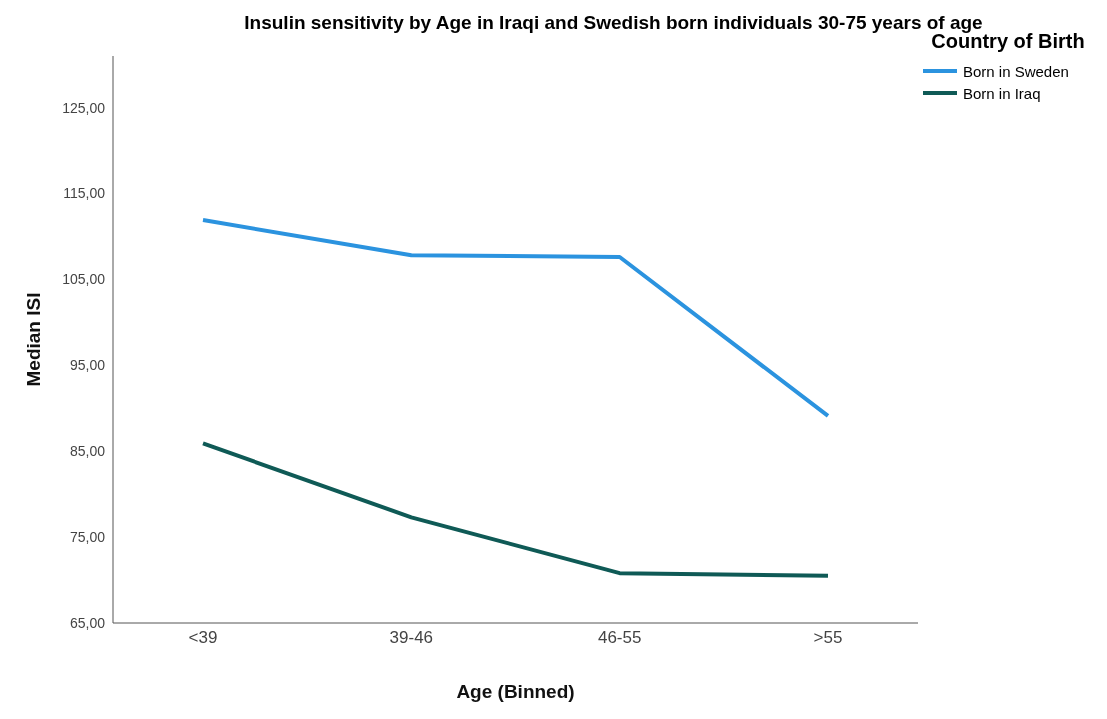 Image resolution: width=1107 pixels, height=719 pixels. Describe the element at coordinates (84, 107) in the screenshot. I see `y-tick-label: 125,00` at that location.